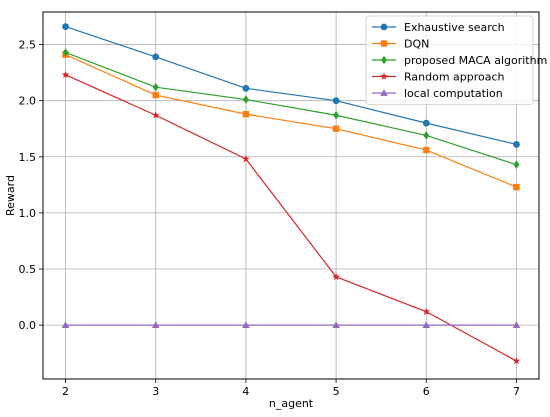 Image resolution: width=550 pixels, height=417 pixels. Describe the element at coordinates (28, 325) in the screenshot. I see `y-tick-label: 0.0` at that location.